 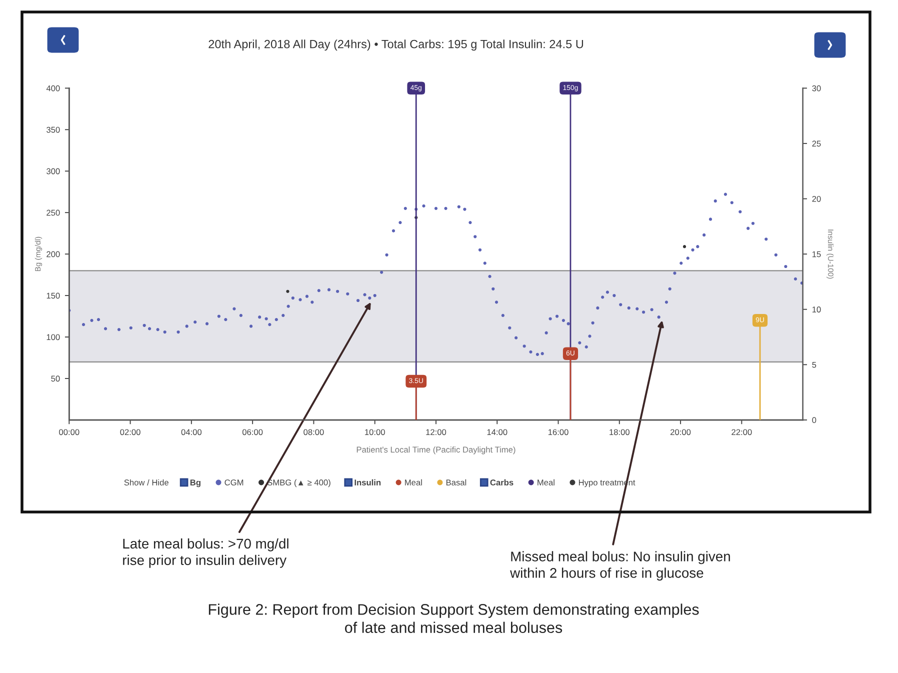 I want to click on y2-tick-label: 0, so click(x=814, y=420).